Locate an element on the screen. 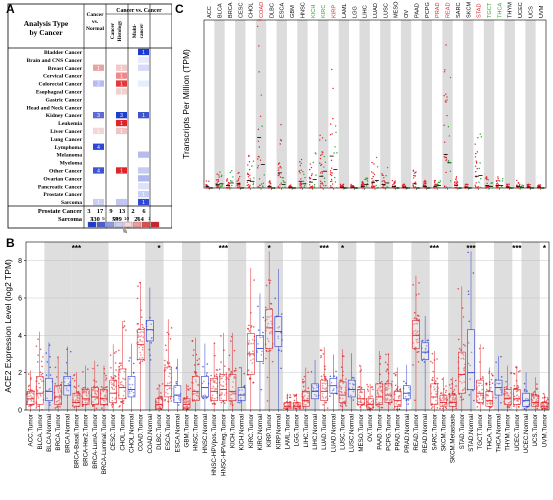 This screenshot has height=500, width=553. x-tick-label: UCEC.Tumor is located at coordinates (517, 432).